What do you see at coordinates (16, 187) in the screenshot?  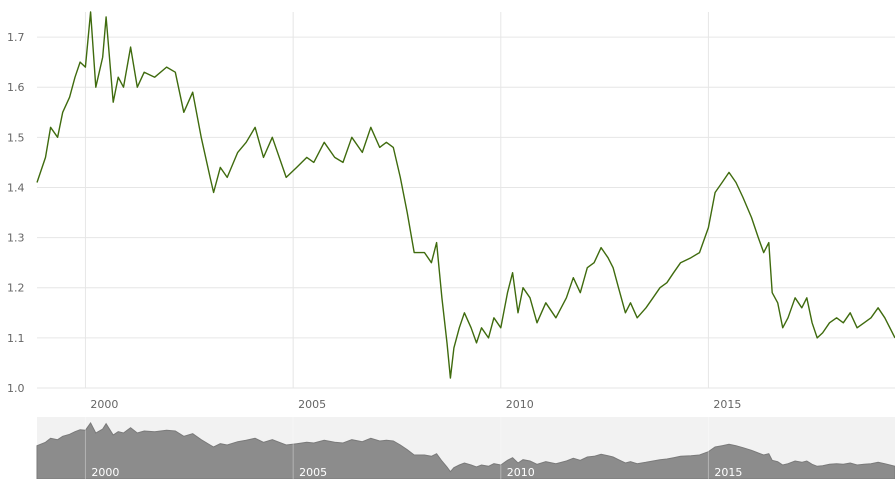 I see `y-tick-label: 1.4` at bounding box center [16, 187].